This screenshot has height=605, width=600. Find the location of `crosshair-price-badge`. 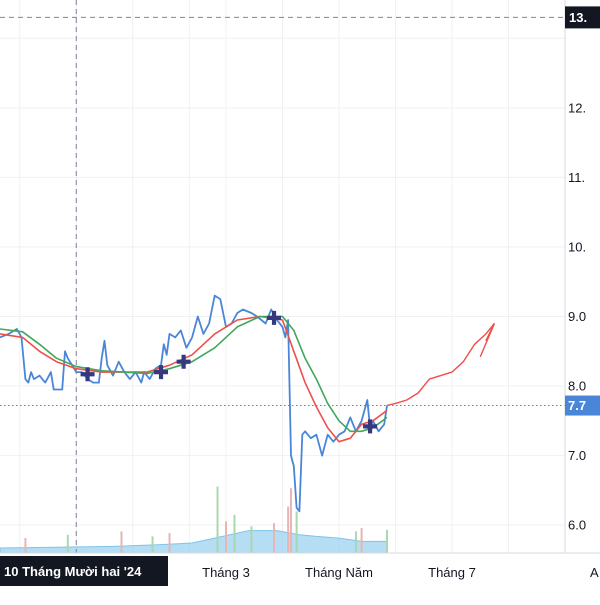

crosshair-price-badge is located at coordinates (582, 17).